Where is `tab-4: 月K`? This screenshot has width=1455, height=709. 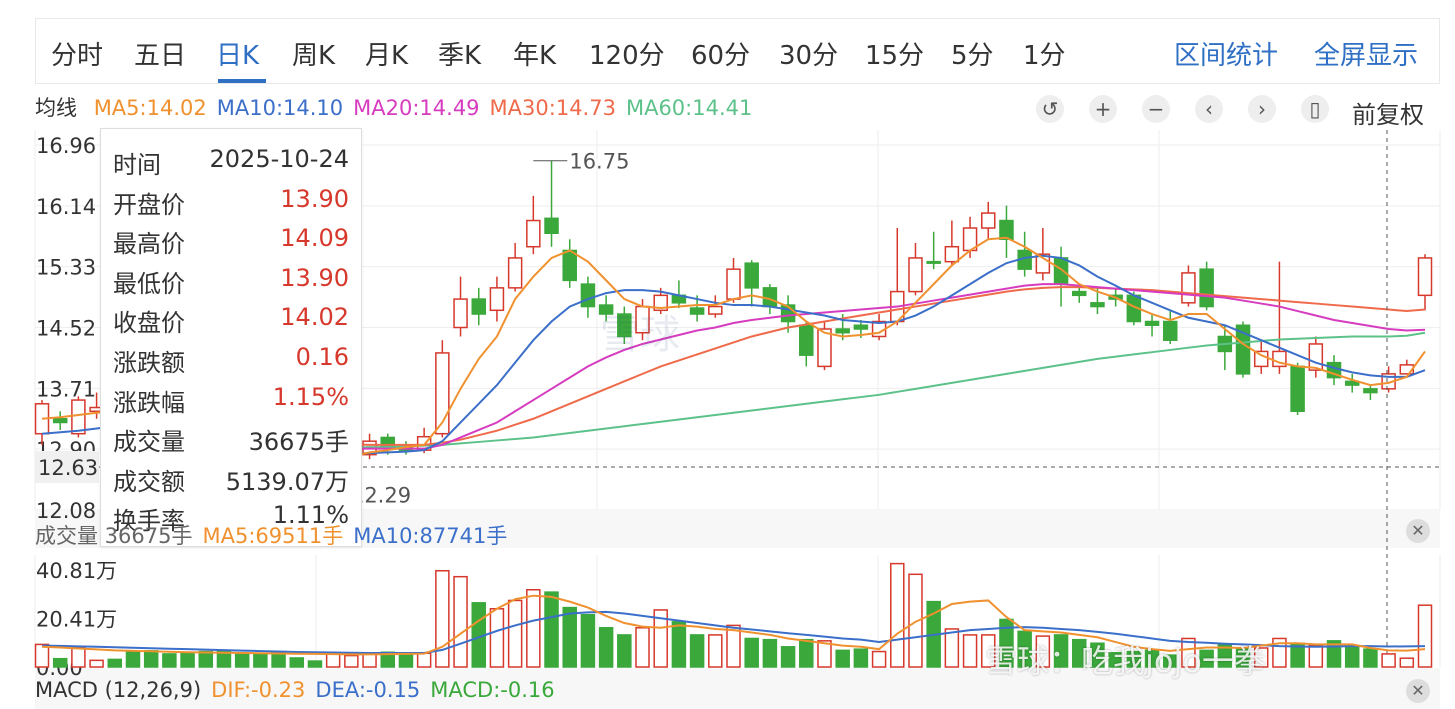
tab-4: 月K is located at coordinates (387, 56).